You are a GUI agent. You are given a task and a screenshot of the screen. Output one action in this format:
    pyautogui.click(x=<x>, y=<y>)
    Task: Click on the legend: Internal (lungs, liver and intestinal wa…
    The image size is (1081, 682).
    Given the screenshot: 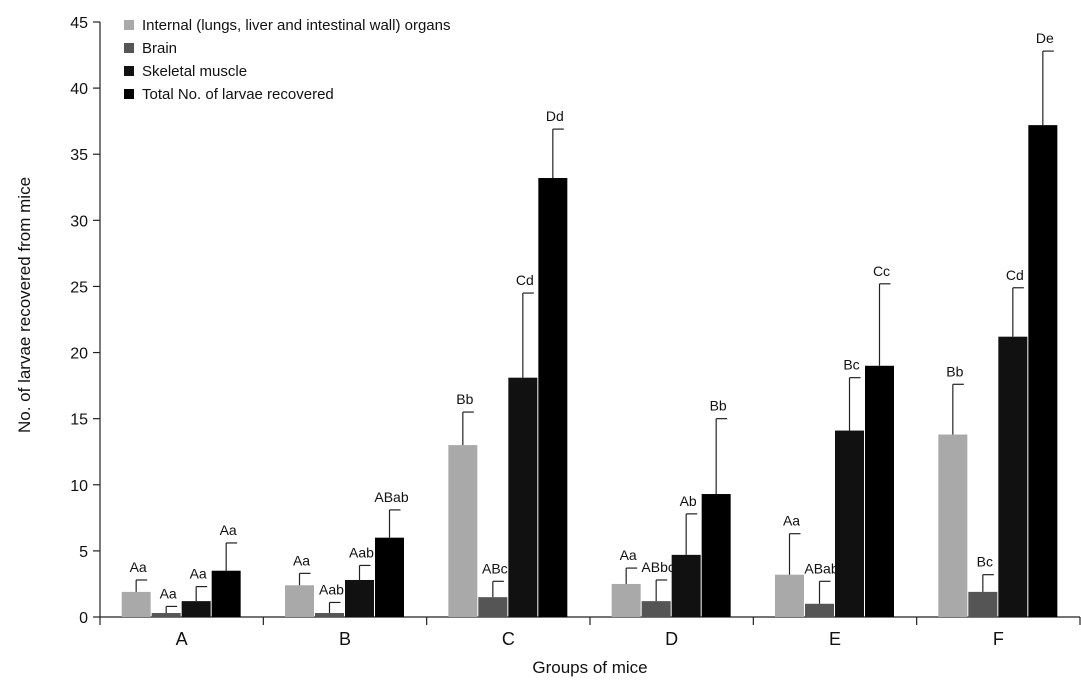 What is the action you would take?
    pyautogui.click(x=287, y=60)
    